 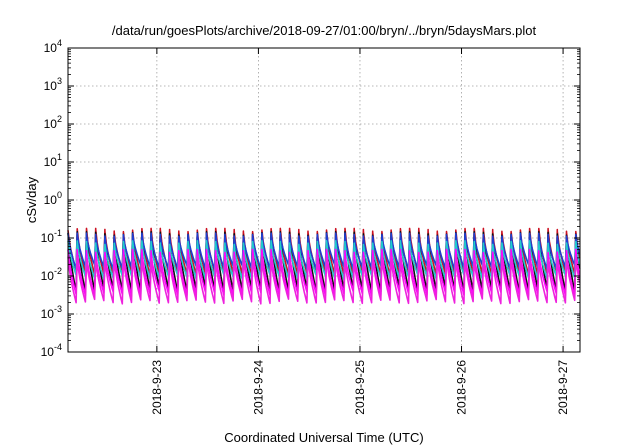 I want to click on y-tick-label: 10⁻², so click(x=51, y=274).